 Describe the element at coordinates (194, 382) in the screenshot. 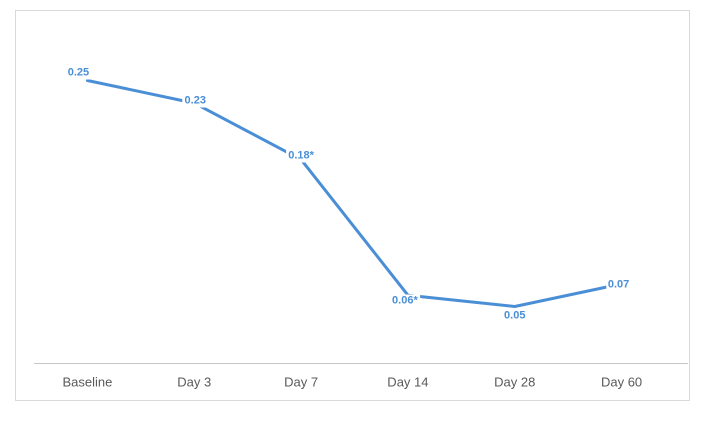

I see `x-axis-label: Day 3` at that location.